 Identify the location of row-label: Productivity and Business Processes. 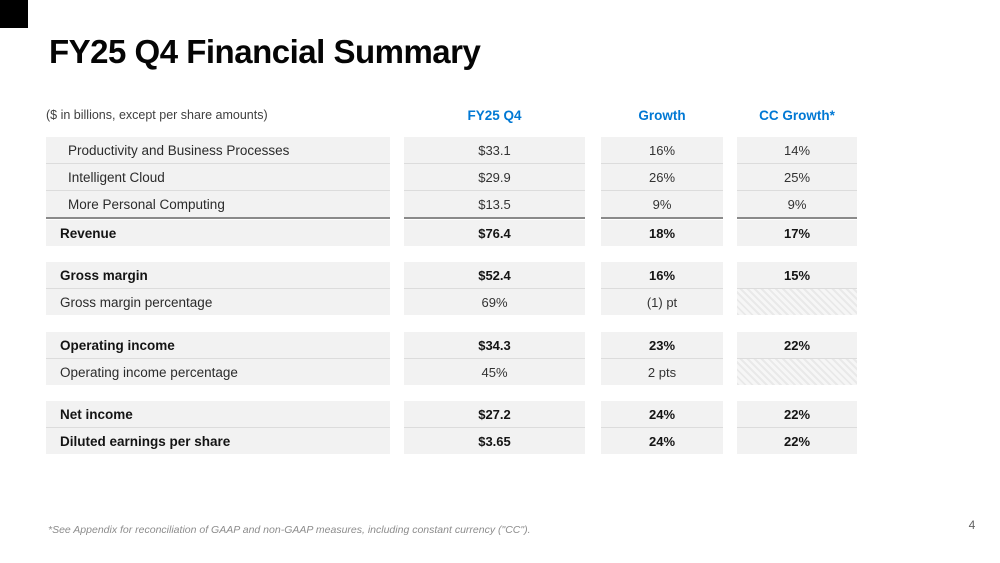
(218, 150).